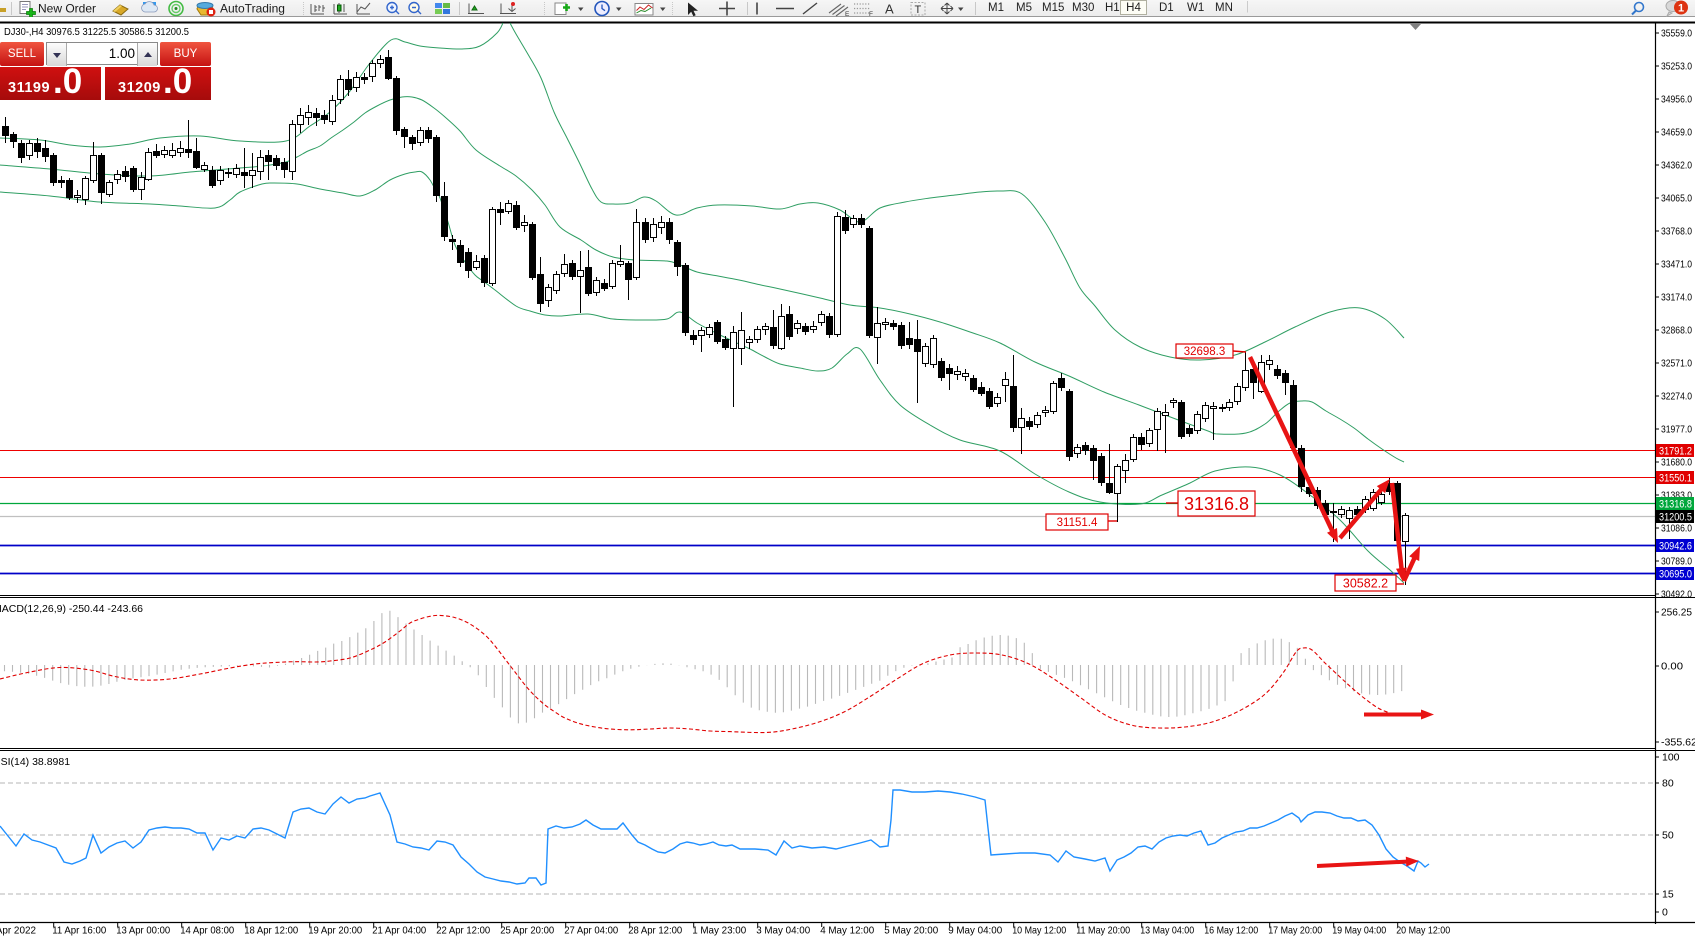  Describe the element at coordinates (889, 9) in the screenshot. I see `svg-text: A` at that location.